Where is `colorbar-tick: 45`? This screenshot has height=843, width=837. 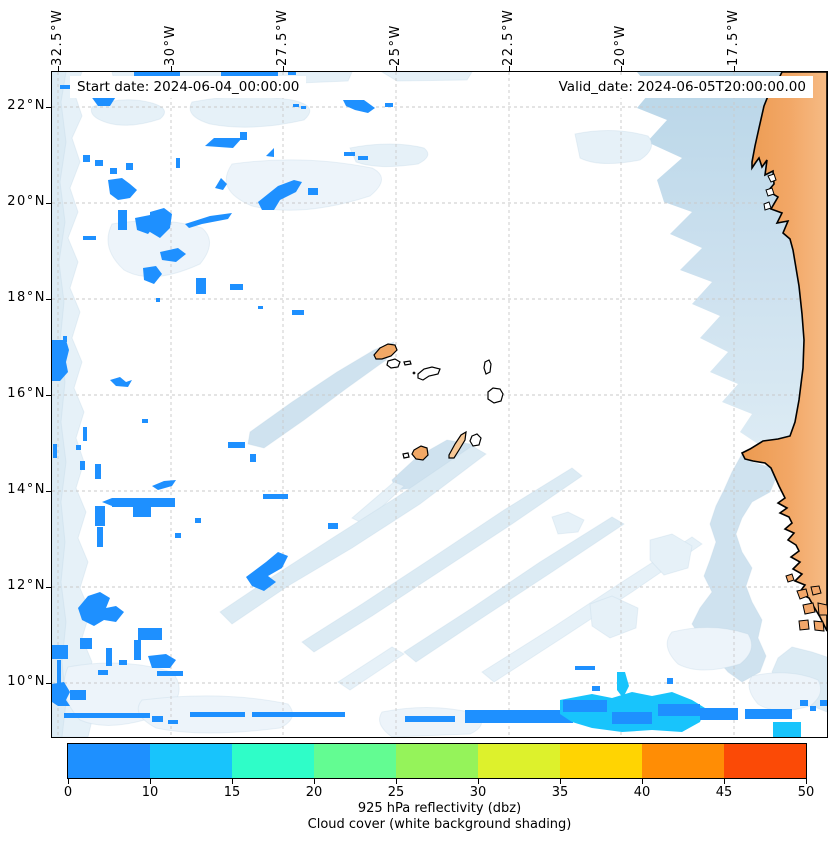
colorbar-tick: 45 is located at coordinates (724, 792).